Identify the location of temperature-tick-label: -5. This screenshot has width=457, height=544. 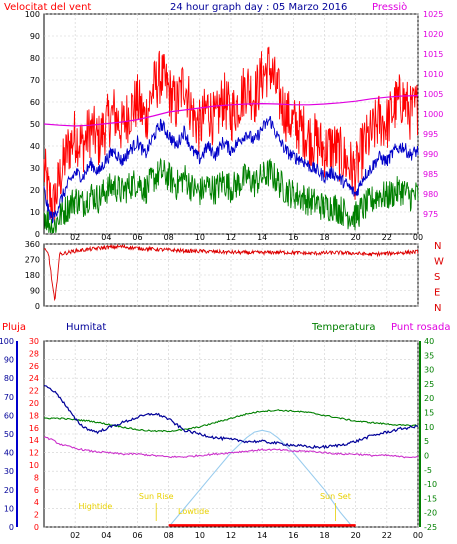
(428, 470).